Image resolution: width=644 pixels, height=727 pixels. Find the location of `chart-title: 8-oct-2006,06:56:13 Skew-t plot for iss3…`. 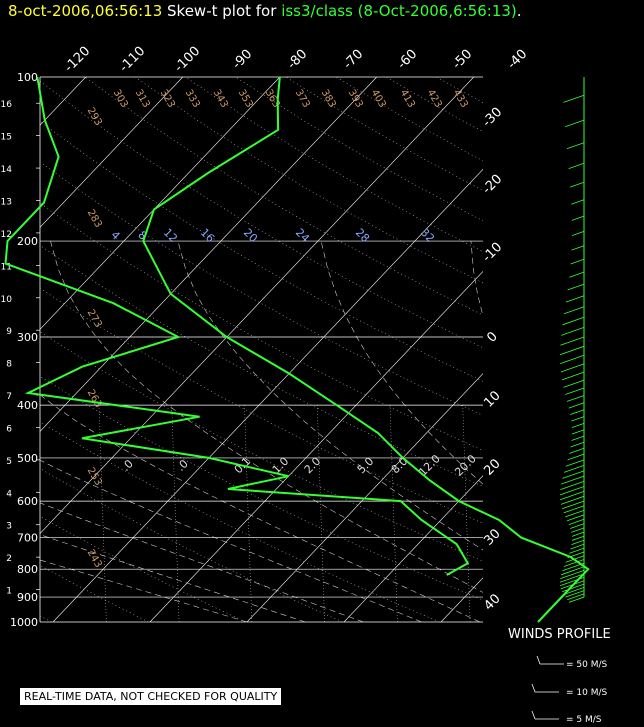

chart-title: 8-oct-2006,06:56:13 Skew-t plot for iss3… is located at coordinates (265, 11).